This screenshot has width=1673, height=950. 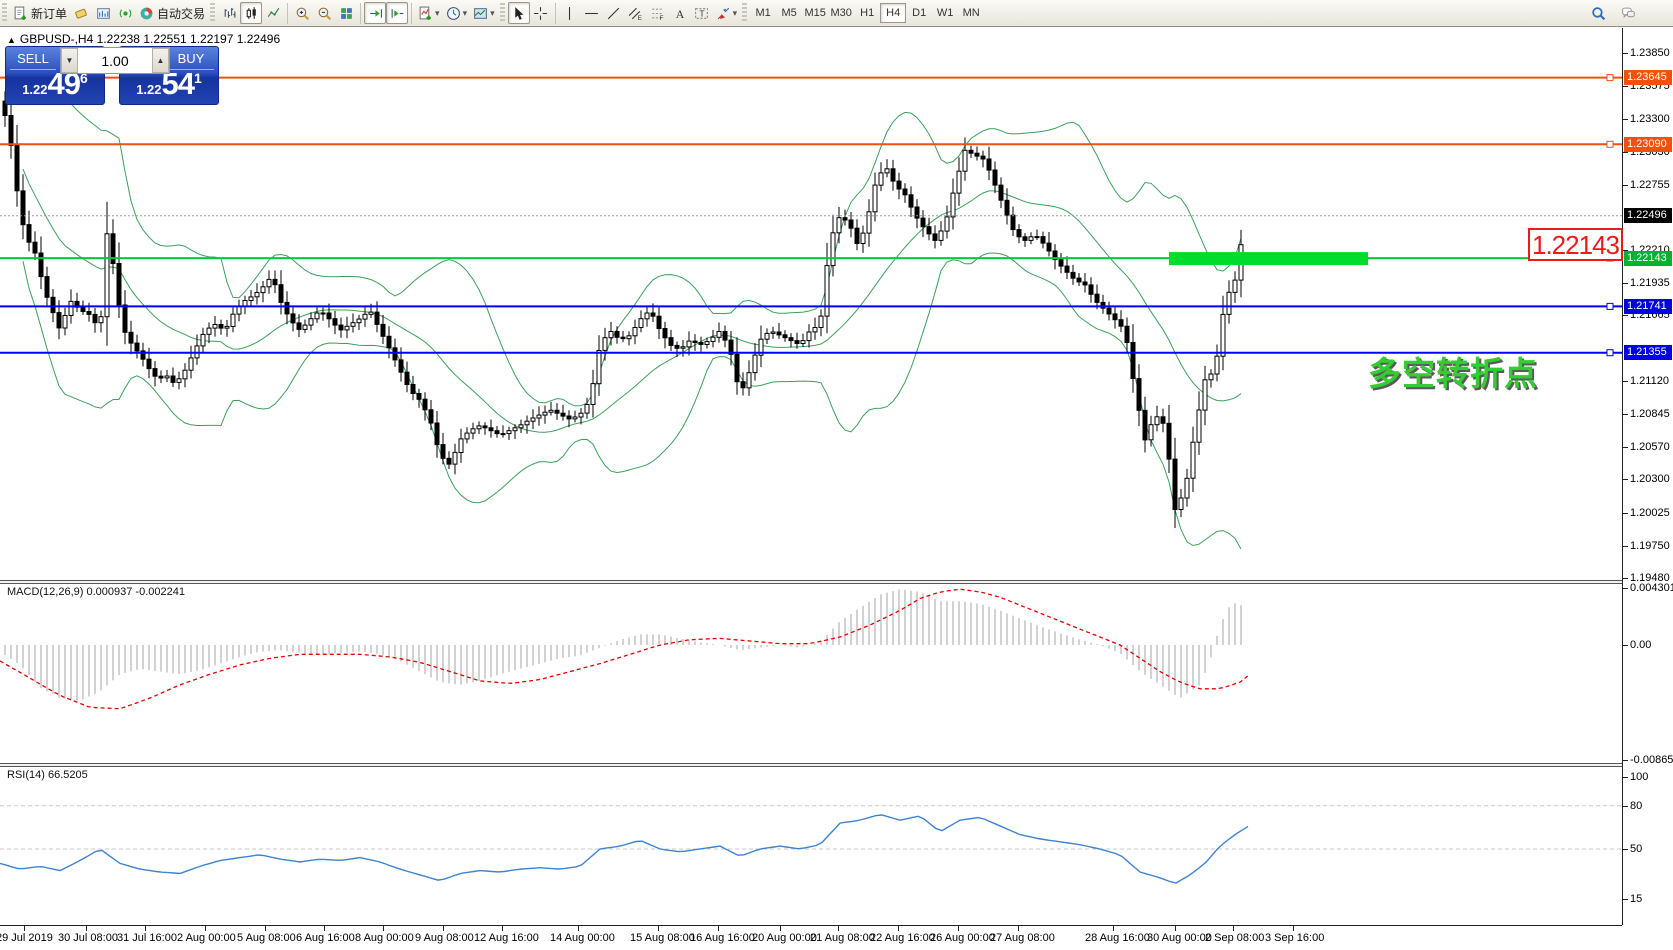 I want to click on zoom-in-icon, so click(x=302, y=13).